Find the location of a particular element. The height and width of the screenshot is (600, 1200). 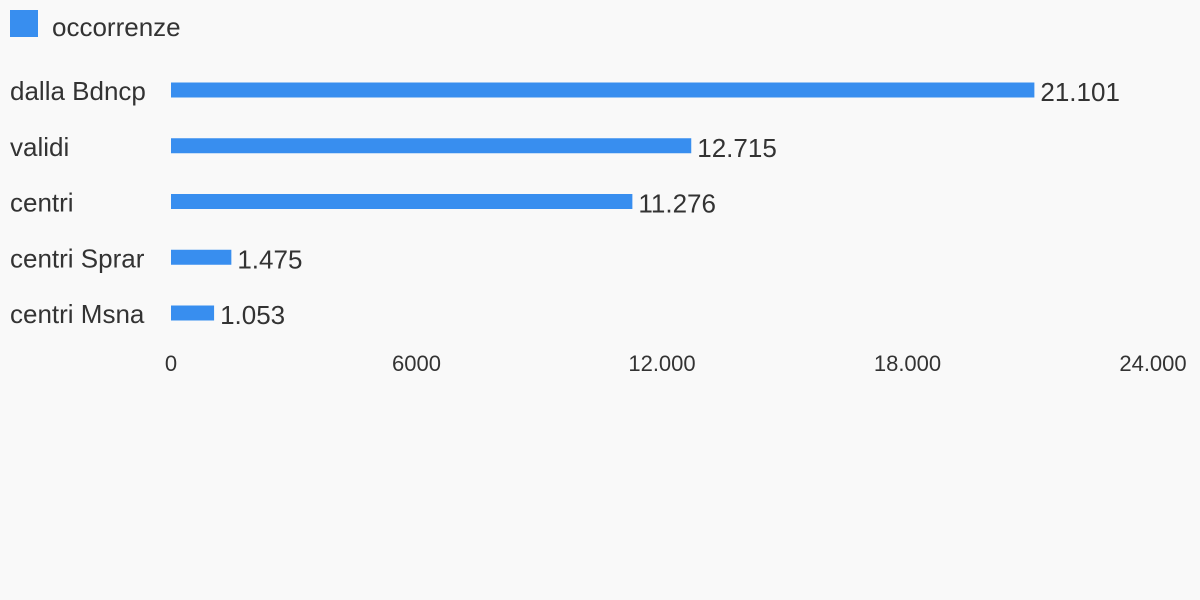

x-tick-label: 12.000 is located at coordinates (661, 363).